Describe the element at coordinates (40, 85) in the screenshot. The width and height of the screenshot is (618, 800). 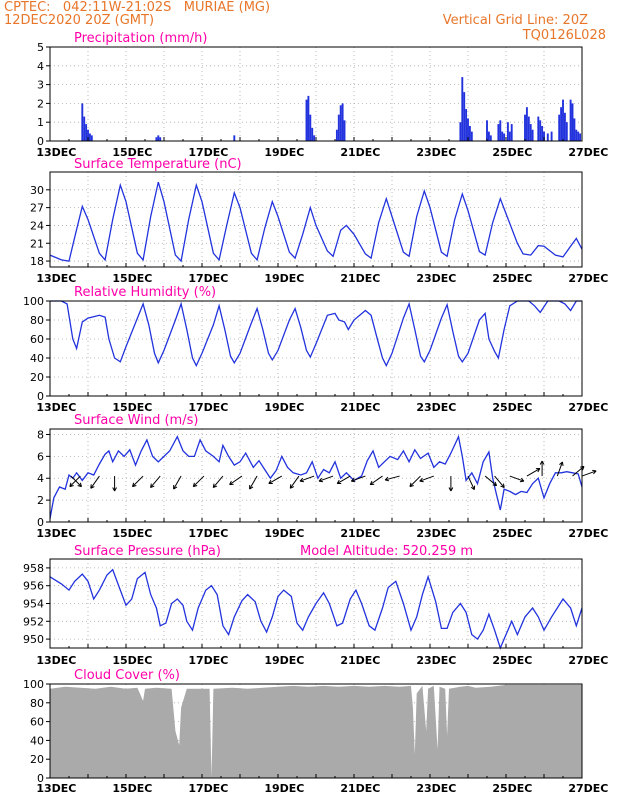
I see `y-tick-label: 3` at that location.